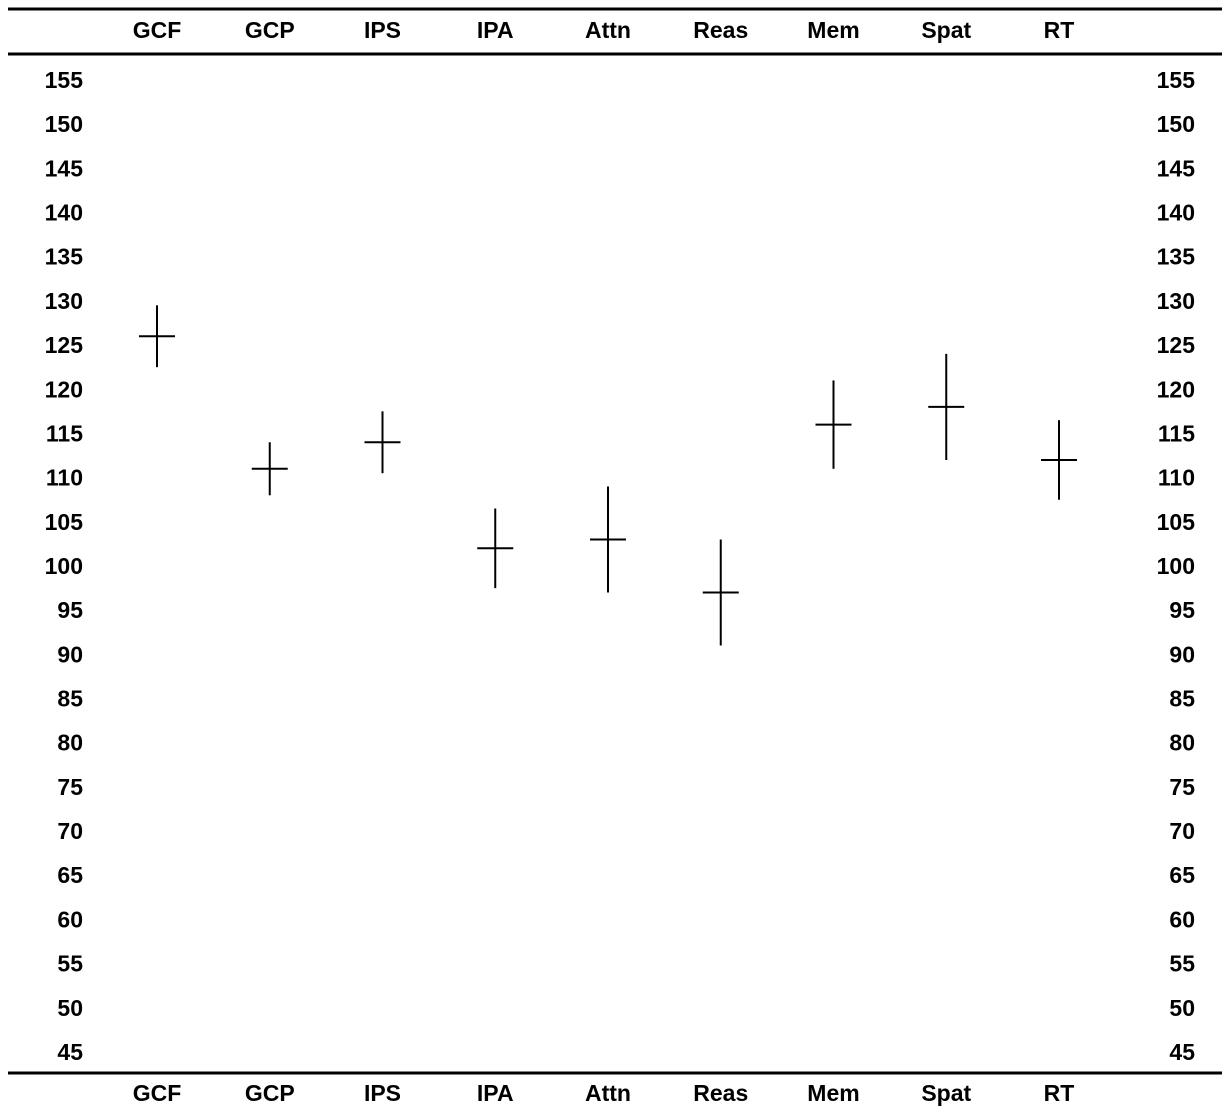 The width and height of the screenshot is (1222, 1114). What do you see at coordinates (382, 30) in the screenshot?
I see `category-label-top-ips: IPS` at bounding box center [382, 30].